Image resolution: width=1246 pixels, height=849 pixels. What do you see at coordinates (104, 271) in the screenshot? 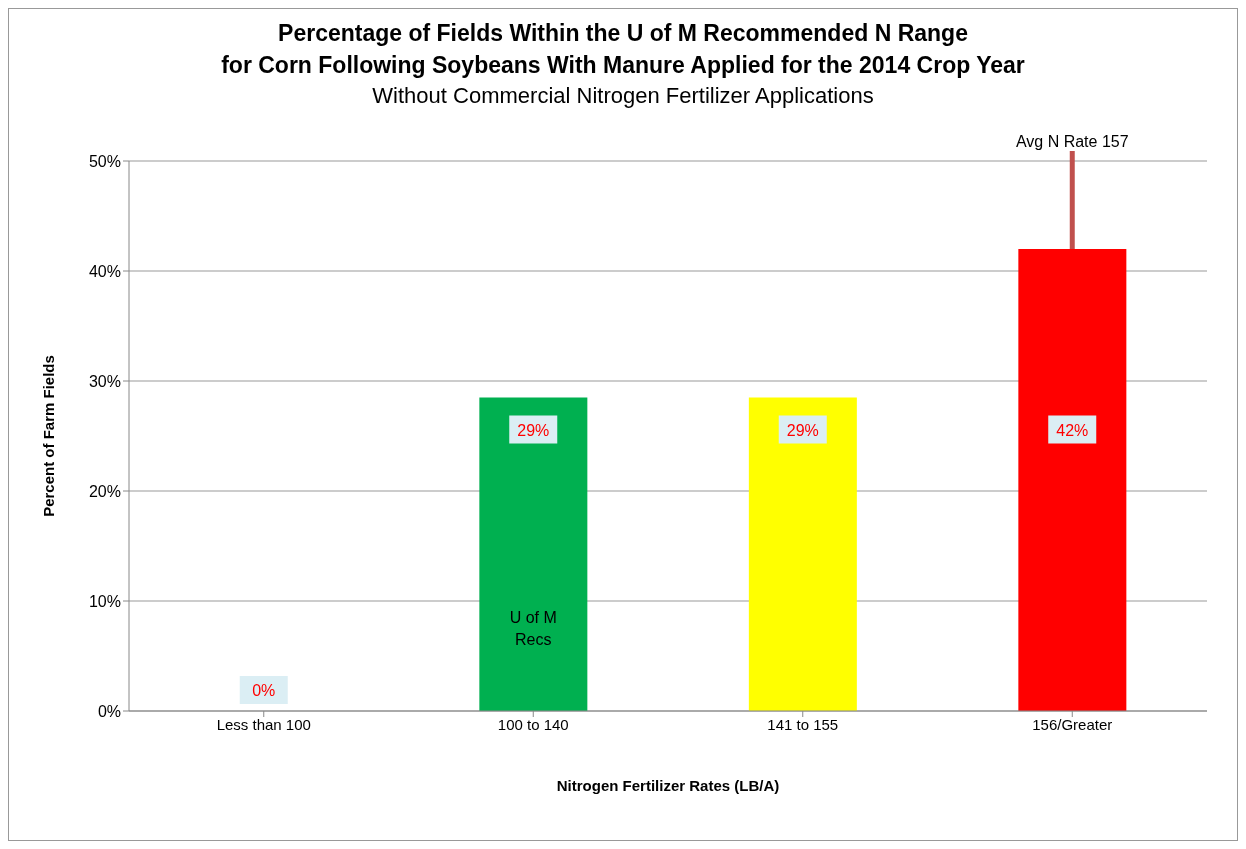
I see `y-tick-label: 40%` at bounding box center [104, 271].